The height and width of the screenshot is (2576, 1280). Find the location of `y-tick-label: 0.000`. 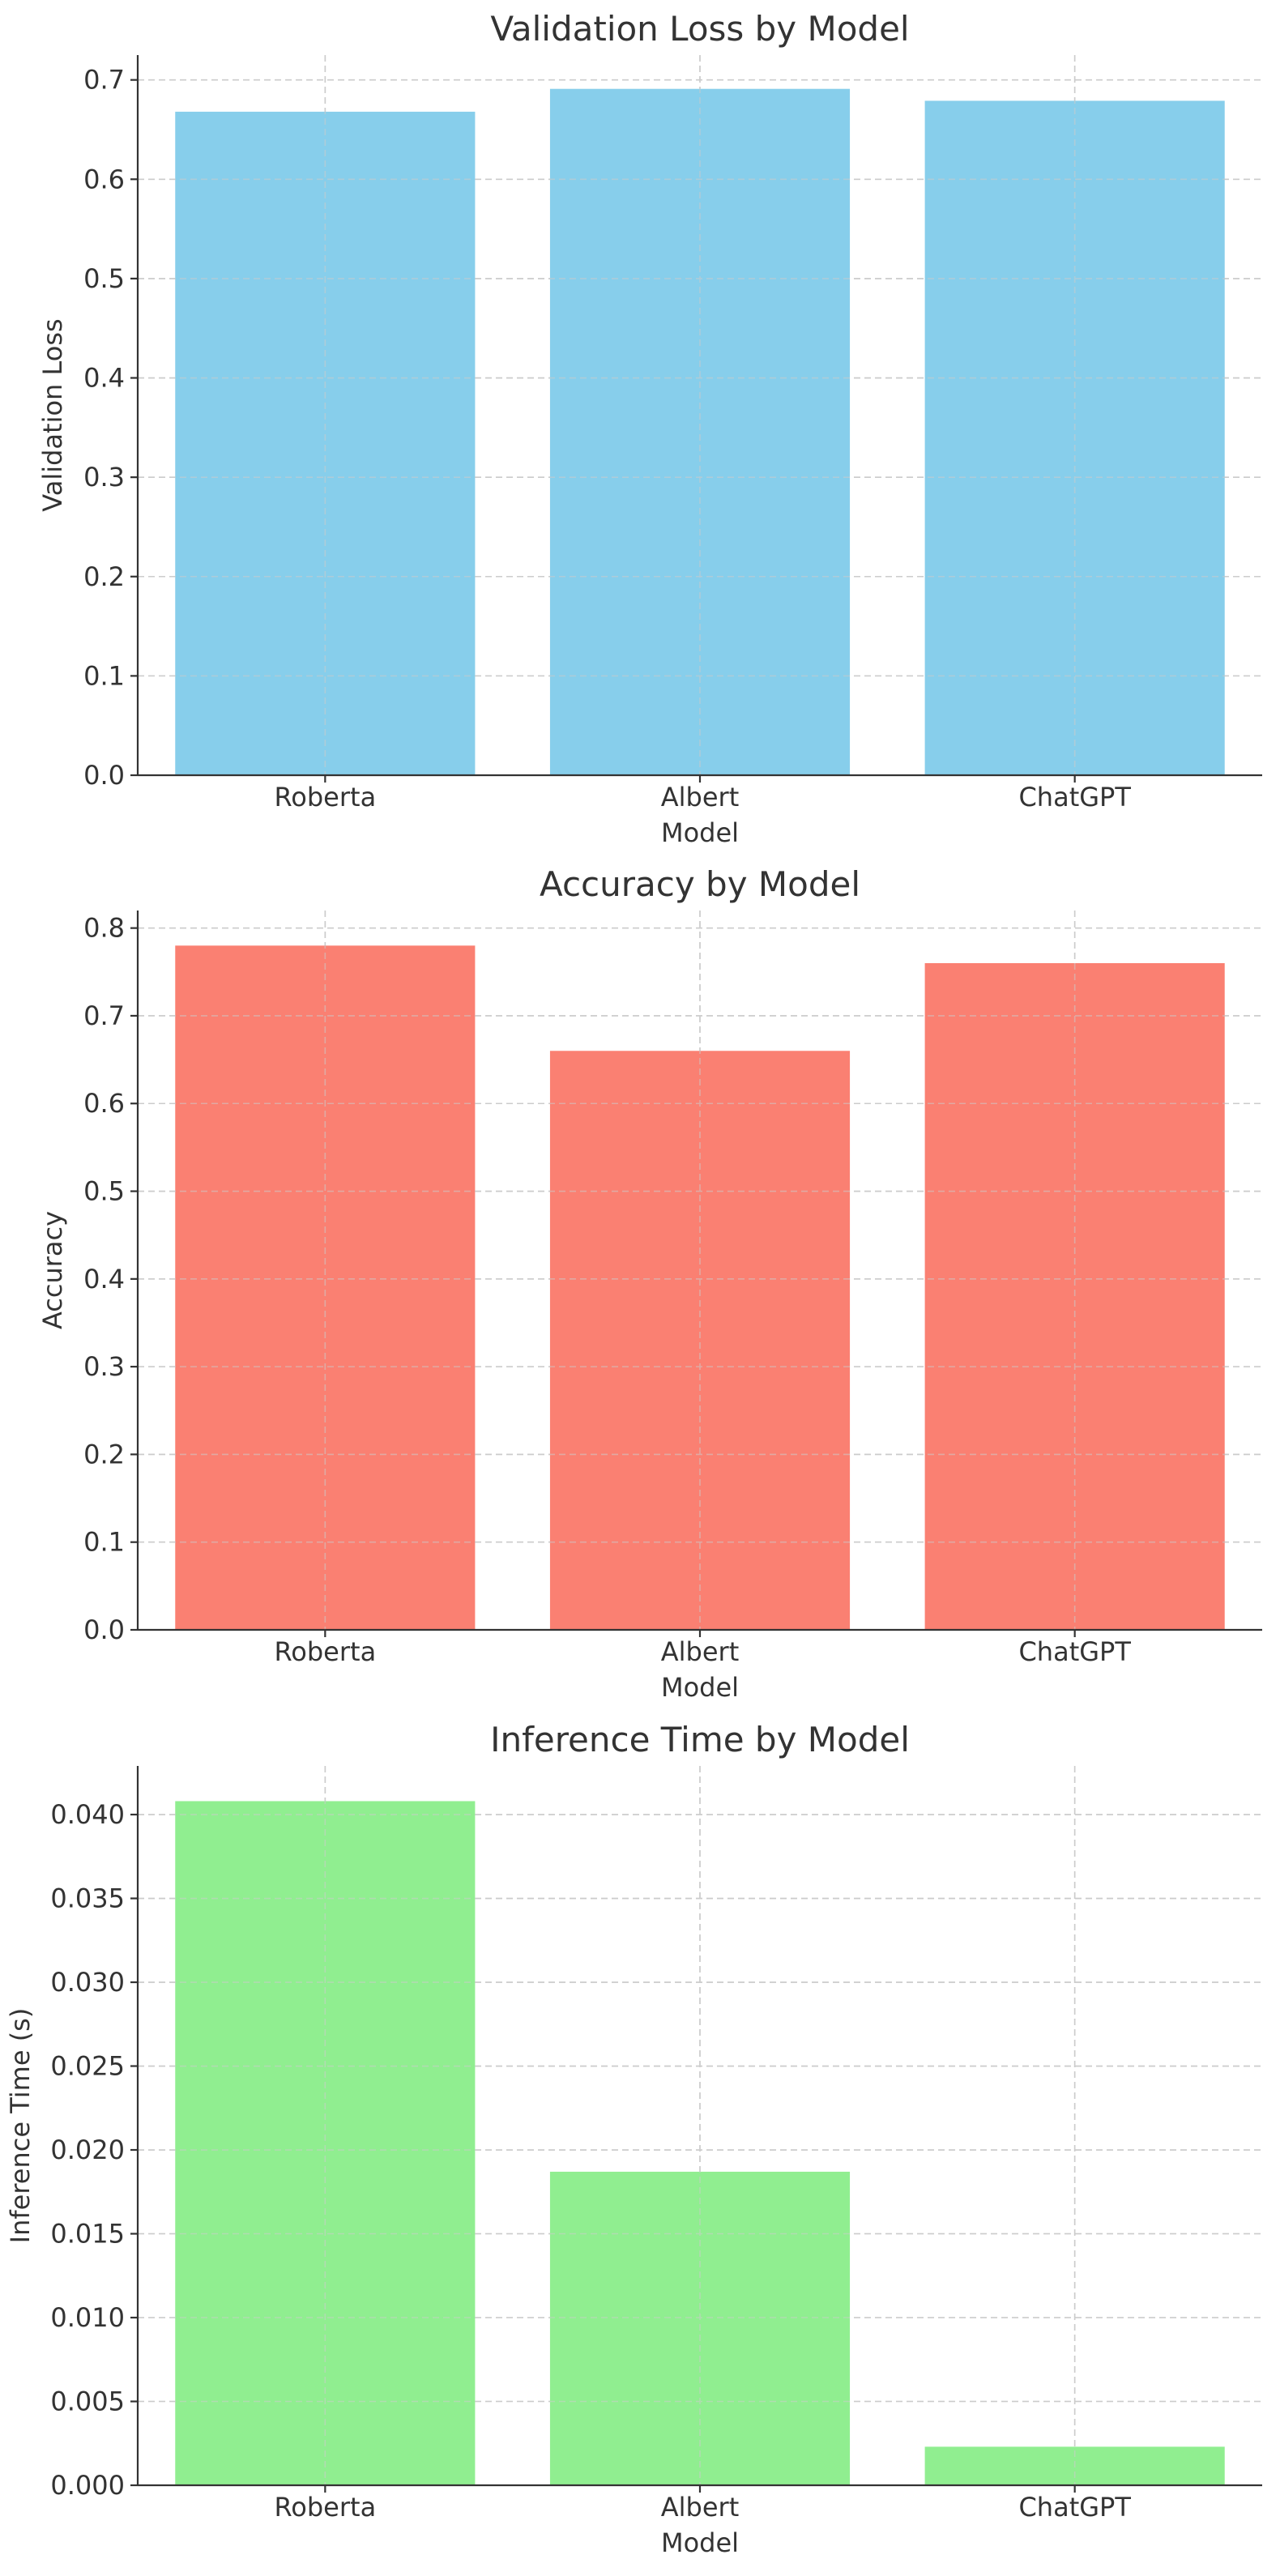

y-tick-label: 0.000 is located at coordinates (87, 2485).